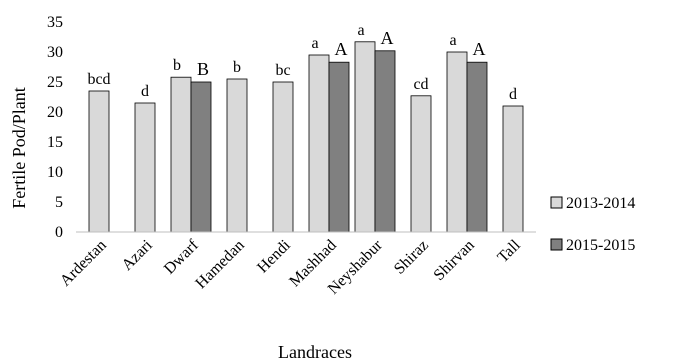 The height and width of the screenshot is (364, 695). Describe the element at coordinates (203, 69) in the screenshot. I see `significance-label: B` at that location.